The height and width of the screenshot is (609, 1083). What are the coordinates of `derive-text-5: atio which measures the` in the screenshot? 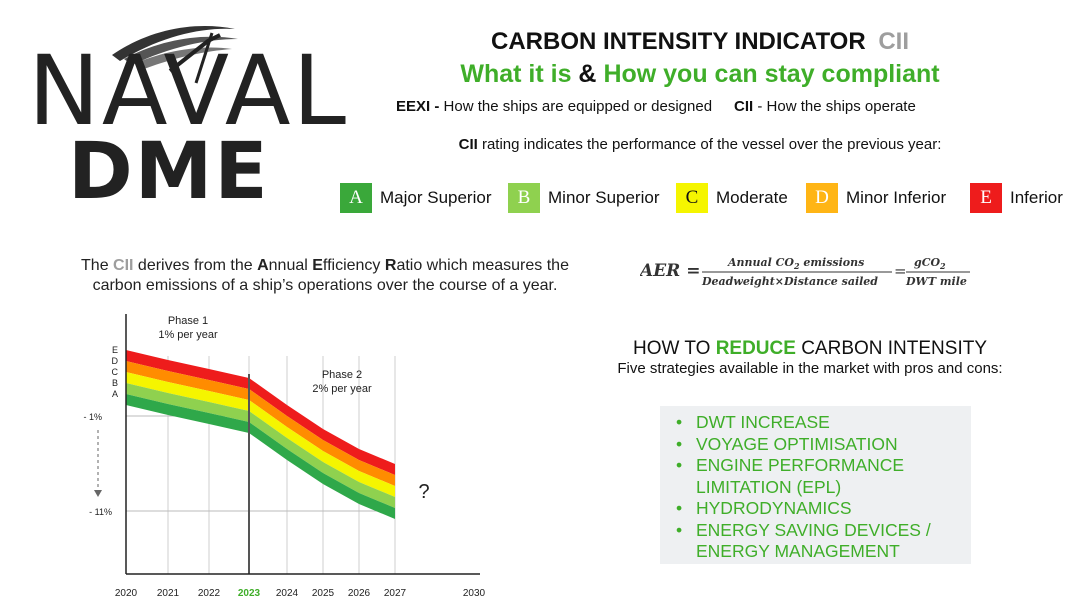 It's located at (482, 265).